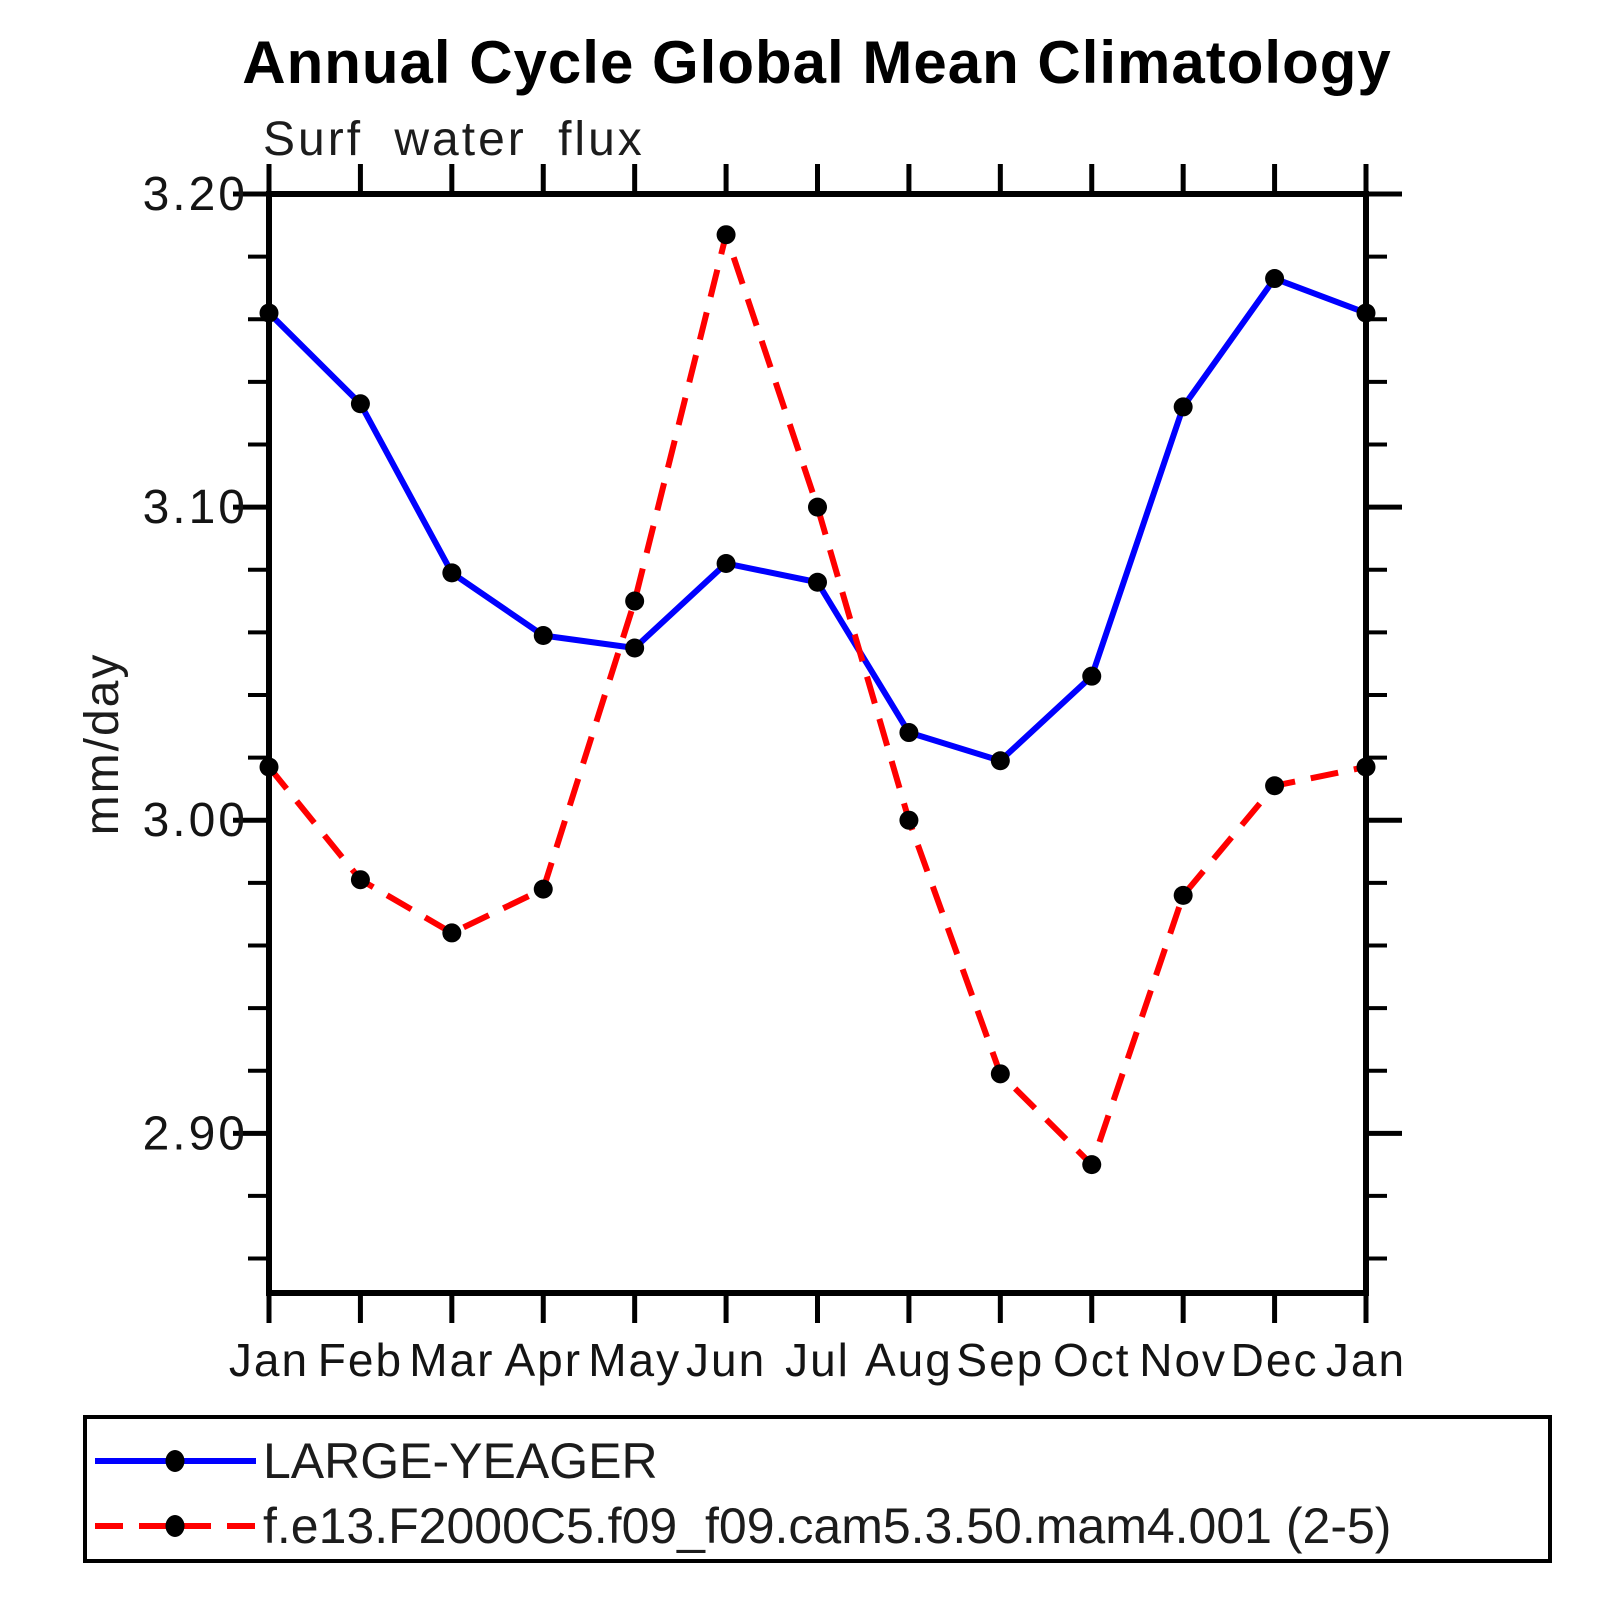 The image size is (1602, 1602). I want to click on legend-item-large-yeager: LARGE-YEAGER, so click(373, 1461).